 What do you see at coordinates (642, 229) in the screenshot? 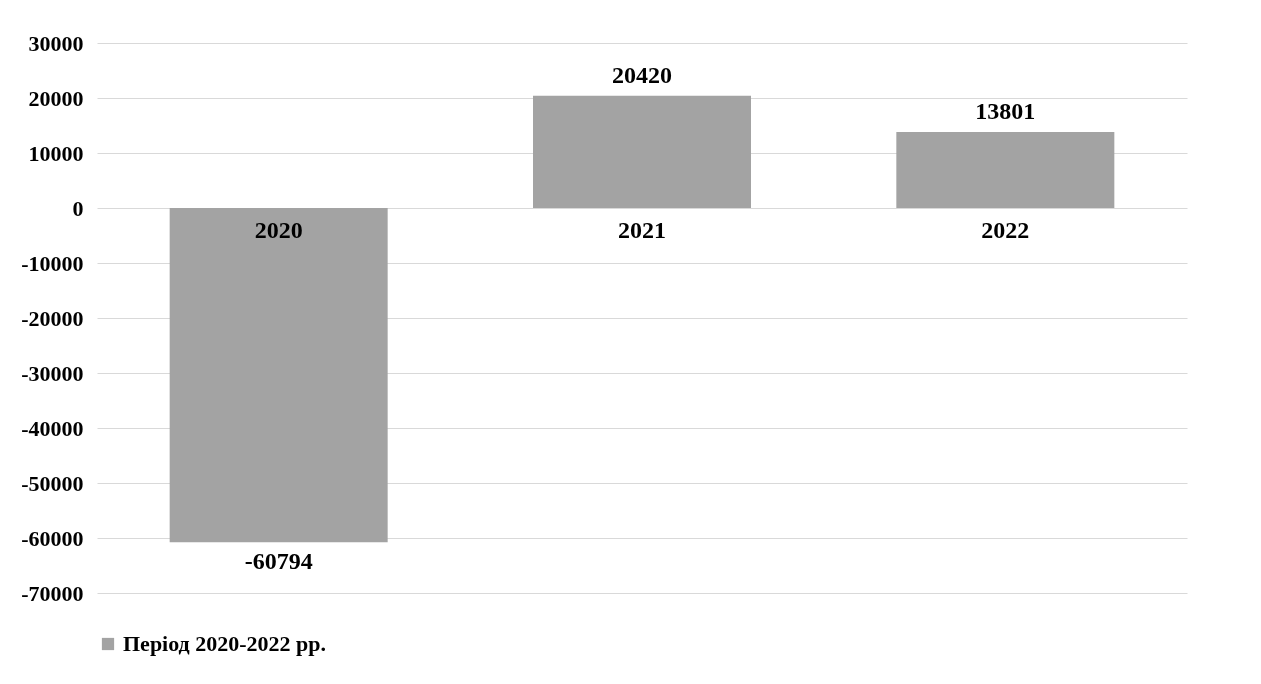
I see `x-tick-label: 2021` at bounding box center [642, 229].